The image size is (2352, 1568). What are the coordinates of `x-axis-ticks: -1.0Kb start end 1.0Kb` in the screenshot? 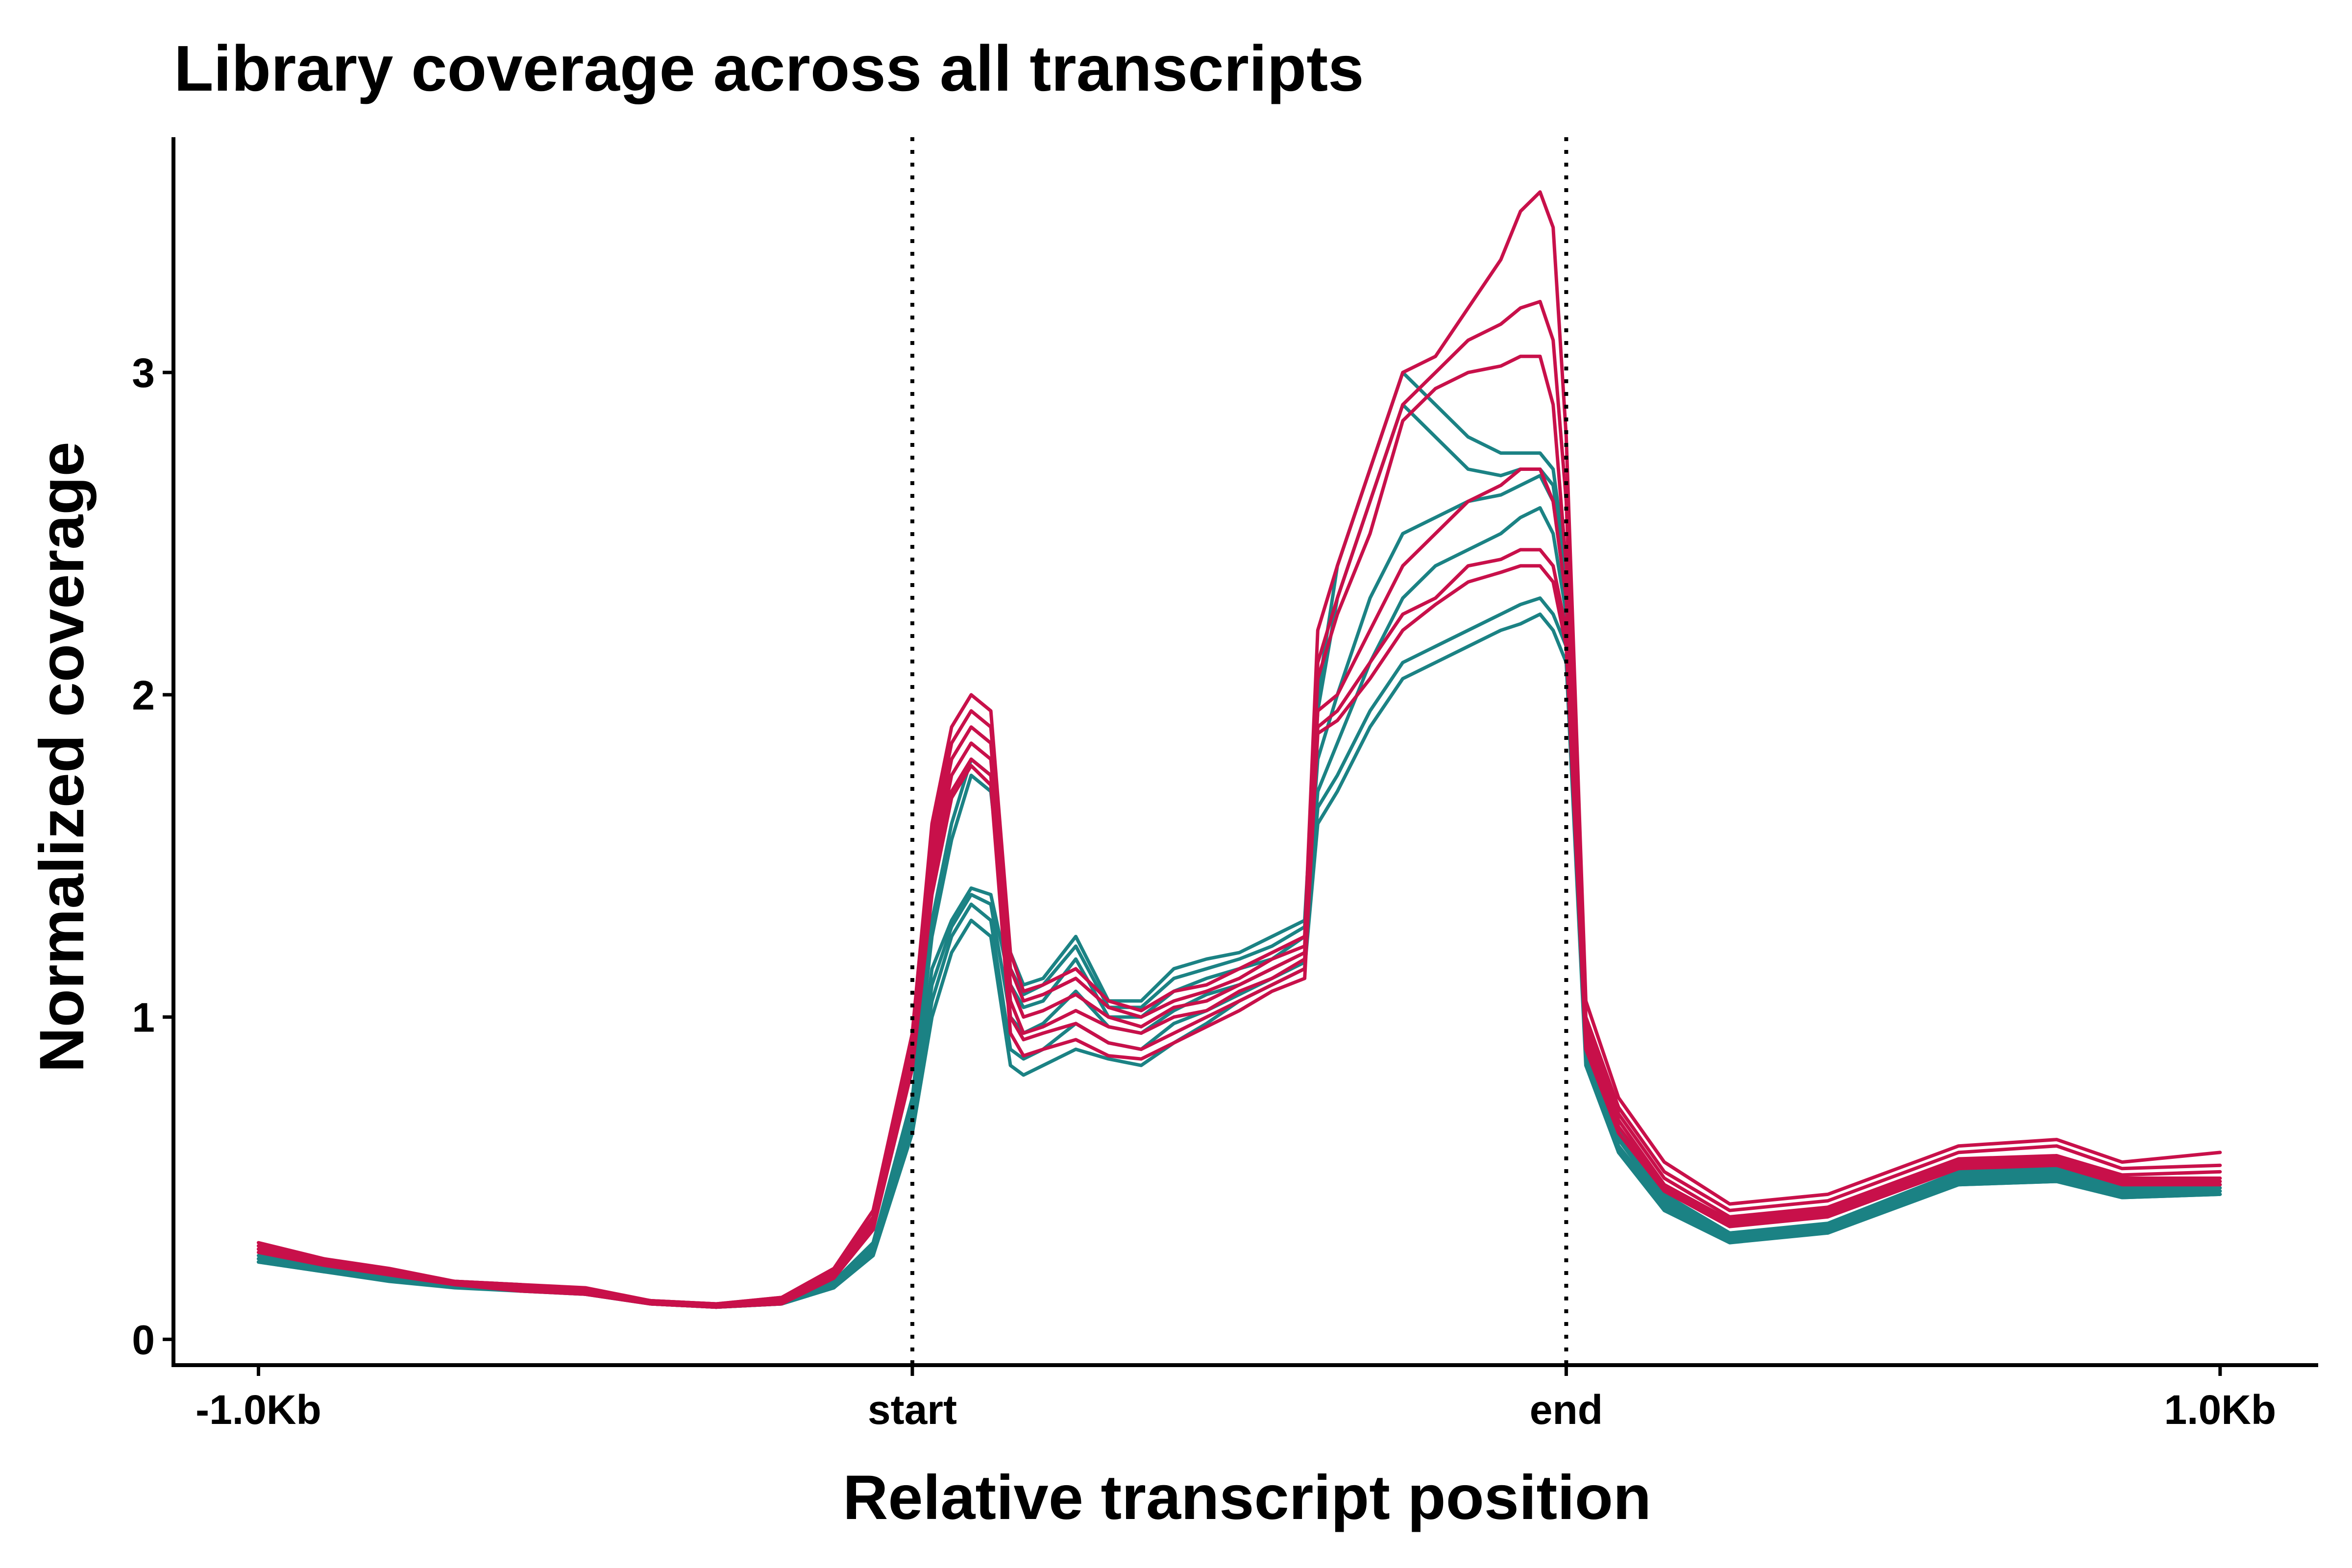 It's located at (1236, 1399).